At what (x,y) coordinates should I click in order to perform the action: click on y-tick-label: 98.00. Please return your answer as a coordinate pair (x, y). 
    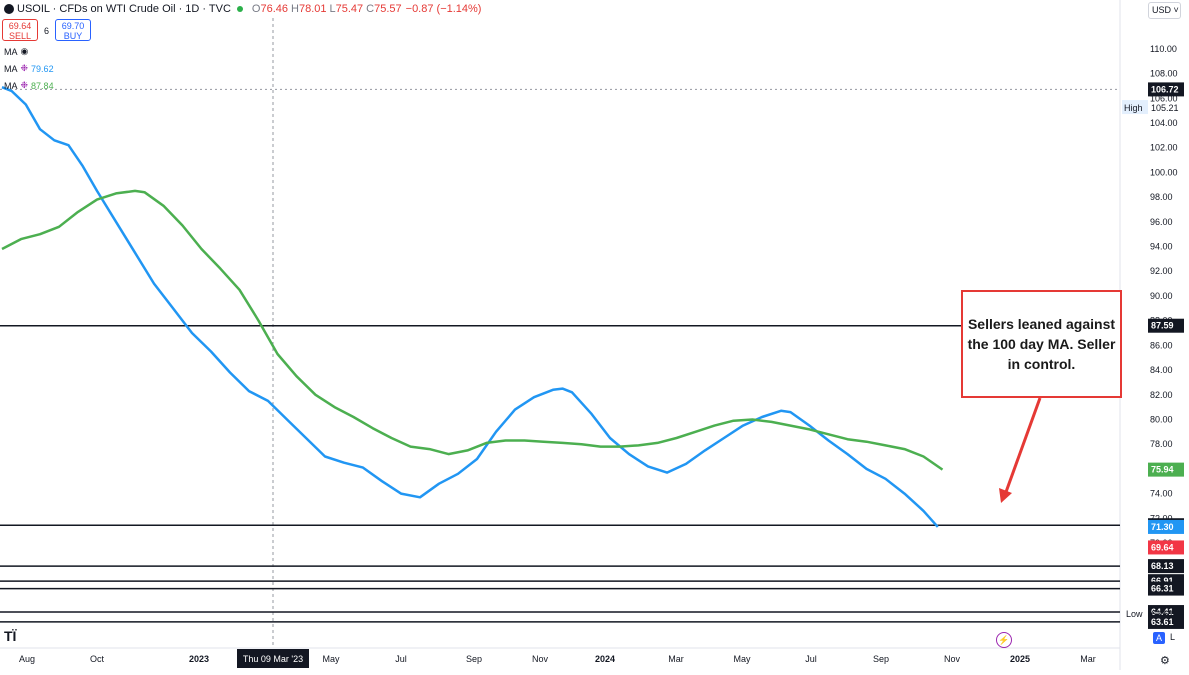
    Looking at the image, I should click on (1161, 197).